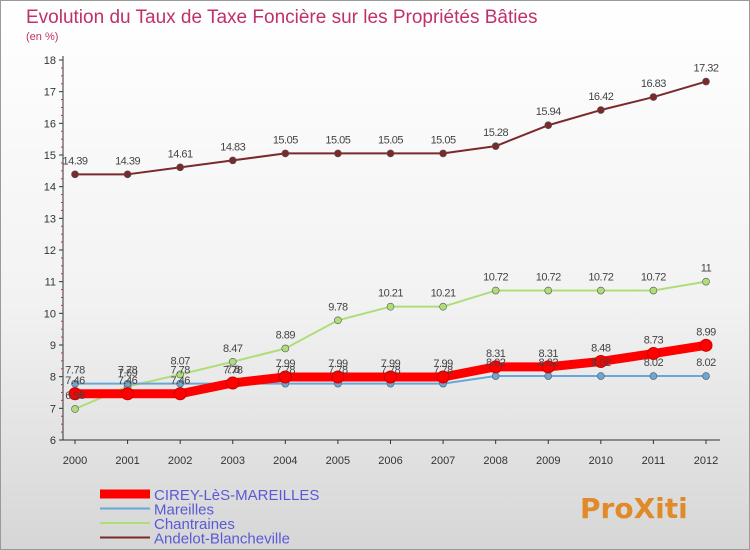 The width and height of the screenshot is (750, 550). What do you see at coordinates (180, 361) in the screenshot?
I see `data-label: 8.07` at bounding box center [180, 361].